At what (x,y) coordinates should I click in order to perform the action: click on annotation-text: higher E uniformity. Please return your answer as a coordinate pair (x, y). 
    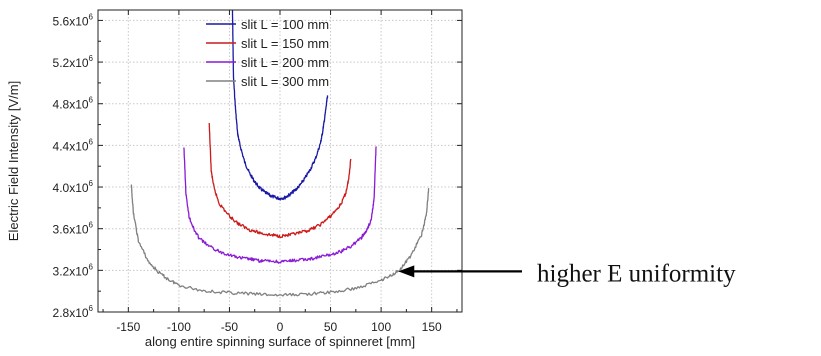
    Looking at the image, I should click on (636, 273).